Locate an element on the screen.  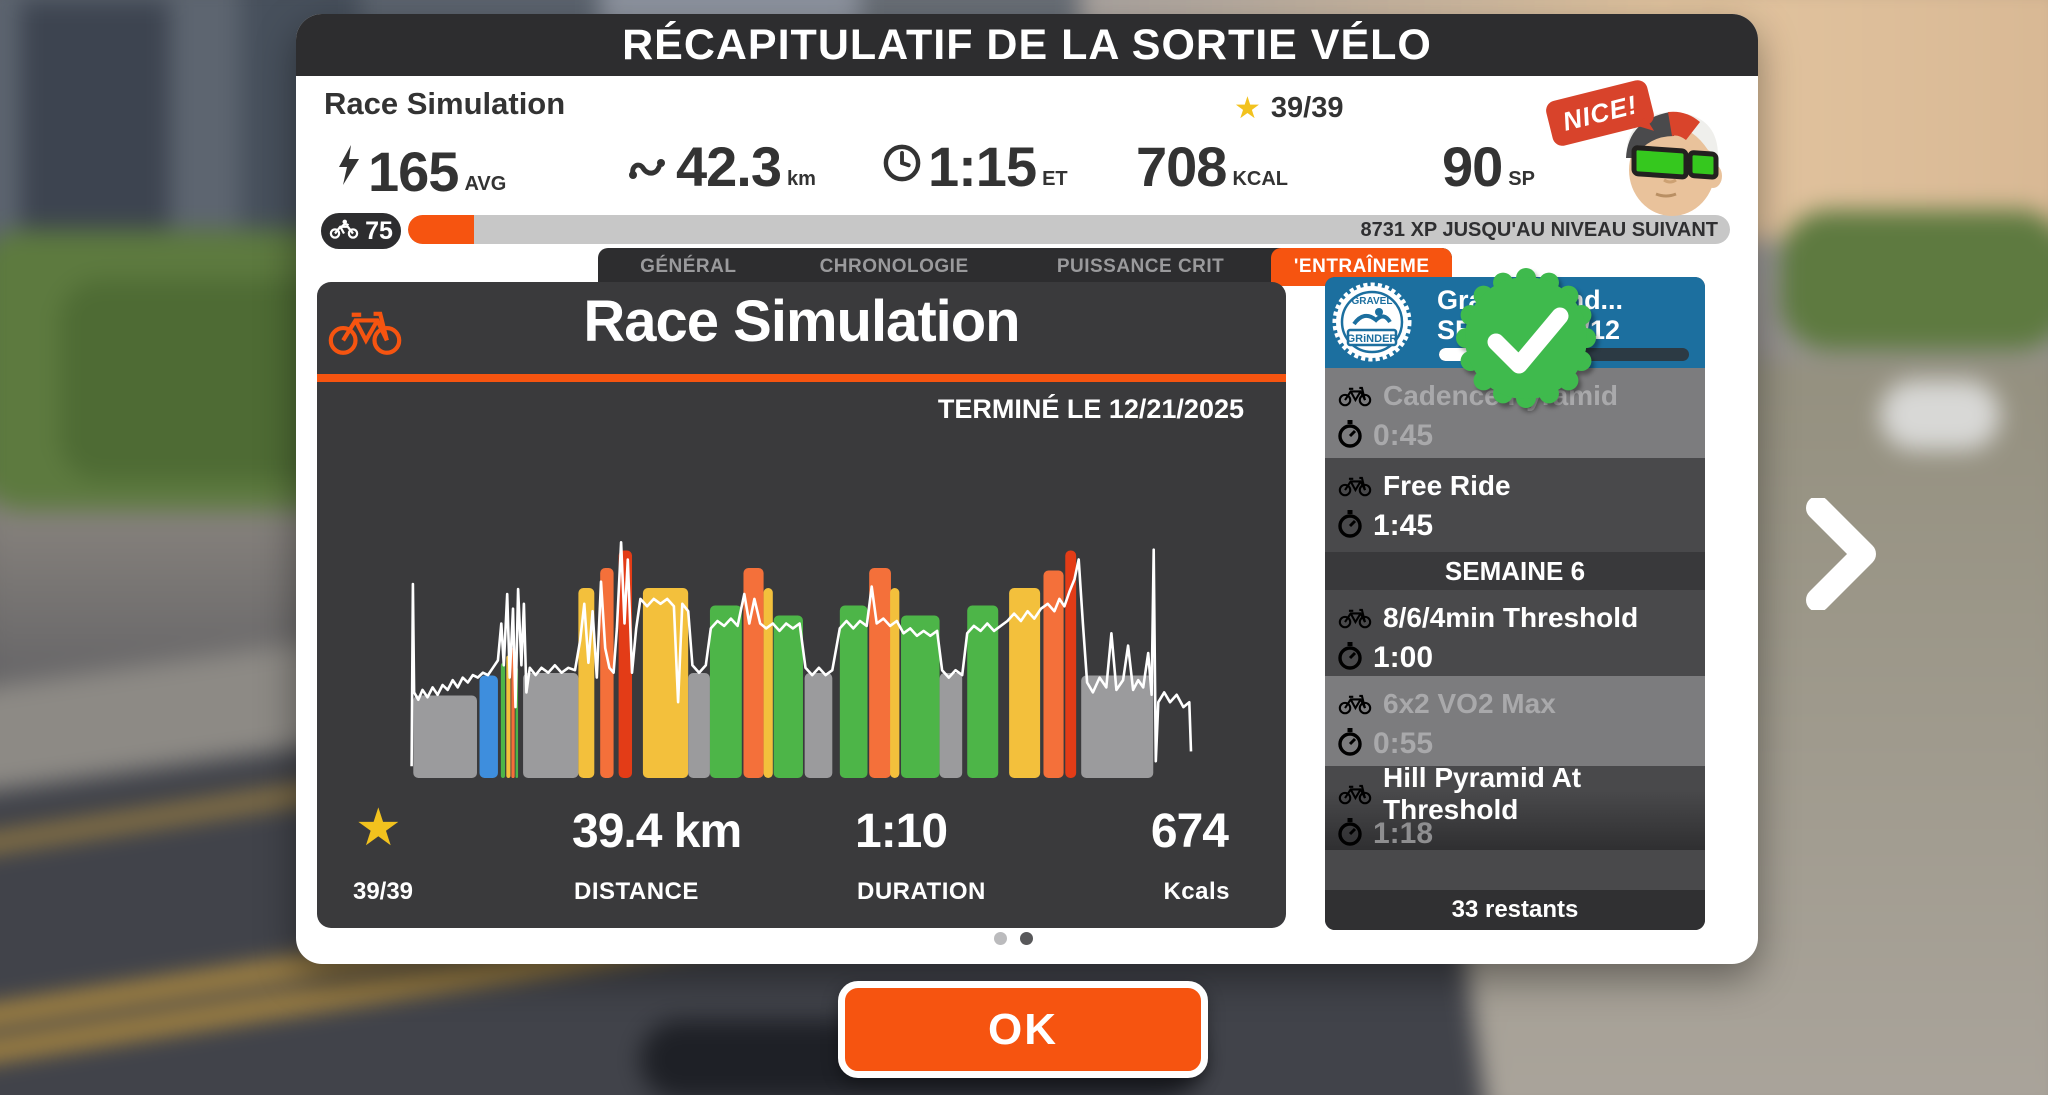
svg-text: GRiNDER is located at coordinates (1372, 339).